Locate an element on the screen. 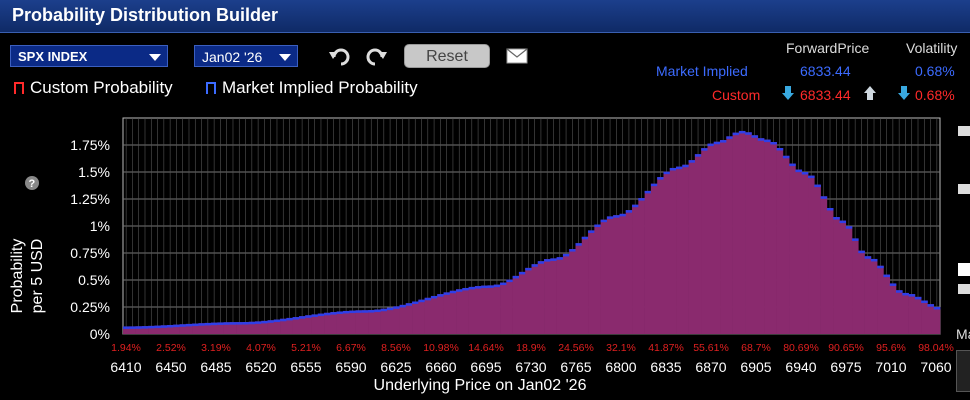 This screenshot has width=970, height=400. y-tick-label: 1% is located at coordinates (100, 226).